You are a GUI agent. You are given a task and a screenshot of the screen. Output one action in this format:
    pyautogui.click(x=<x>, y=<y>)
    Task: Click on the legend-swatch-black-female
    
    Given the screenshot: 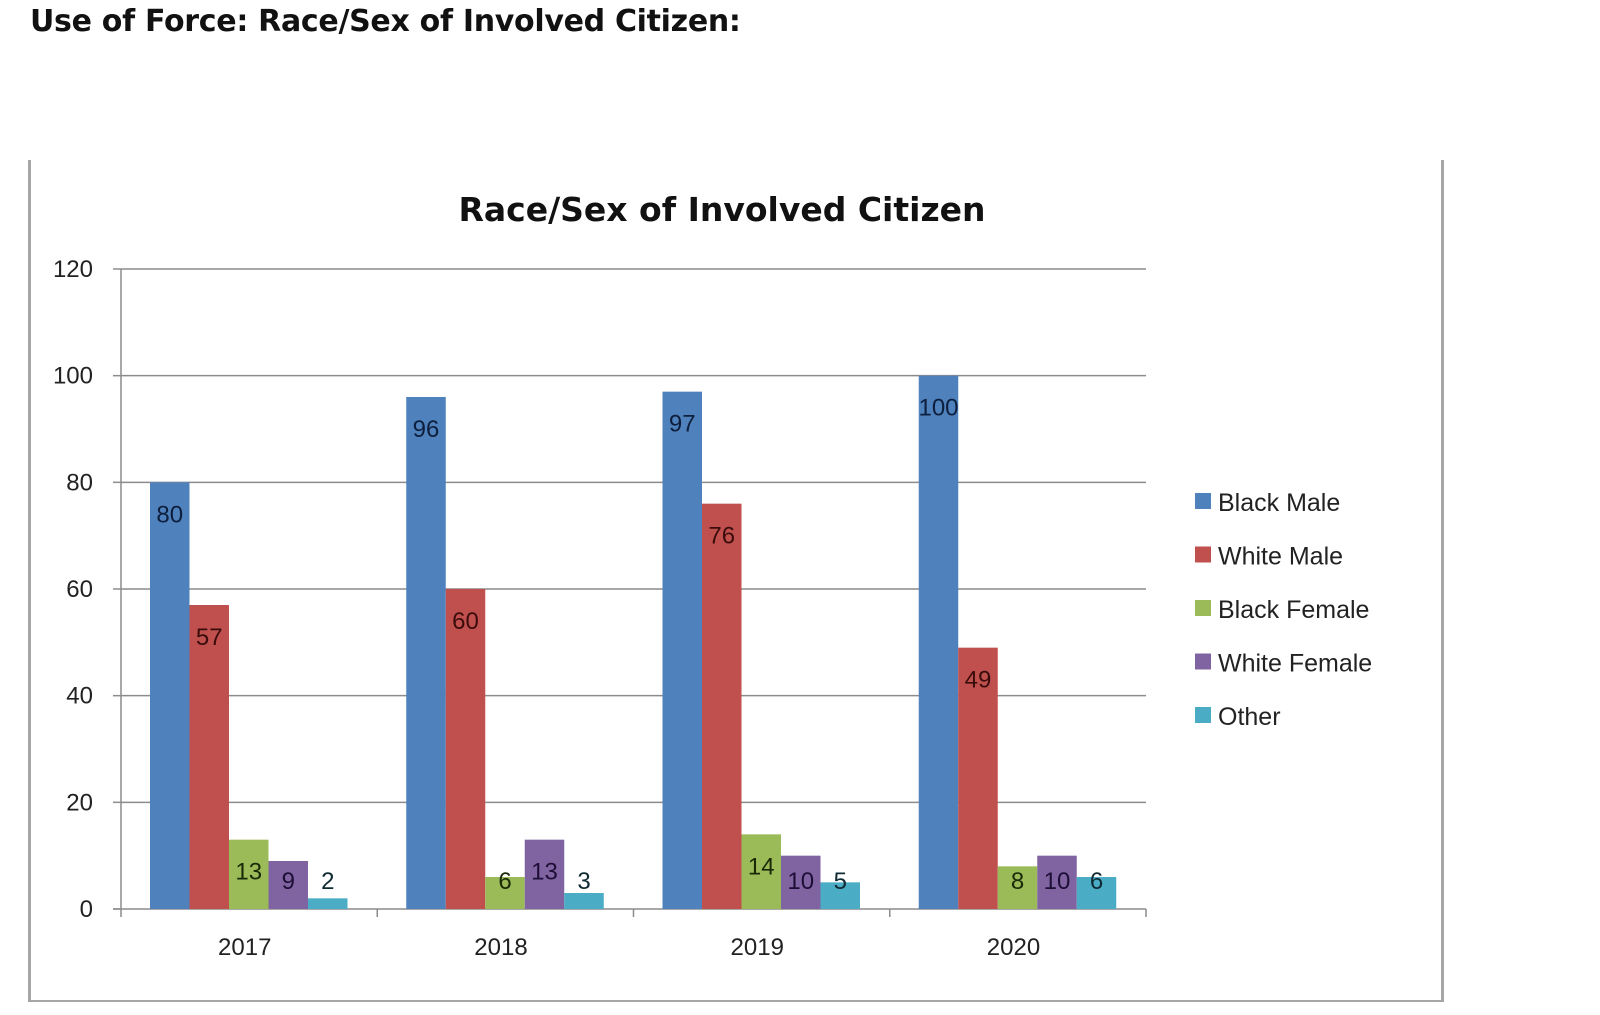 What is the action you would take?
    pyautogui.click(x=1203, y=608)
    